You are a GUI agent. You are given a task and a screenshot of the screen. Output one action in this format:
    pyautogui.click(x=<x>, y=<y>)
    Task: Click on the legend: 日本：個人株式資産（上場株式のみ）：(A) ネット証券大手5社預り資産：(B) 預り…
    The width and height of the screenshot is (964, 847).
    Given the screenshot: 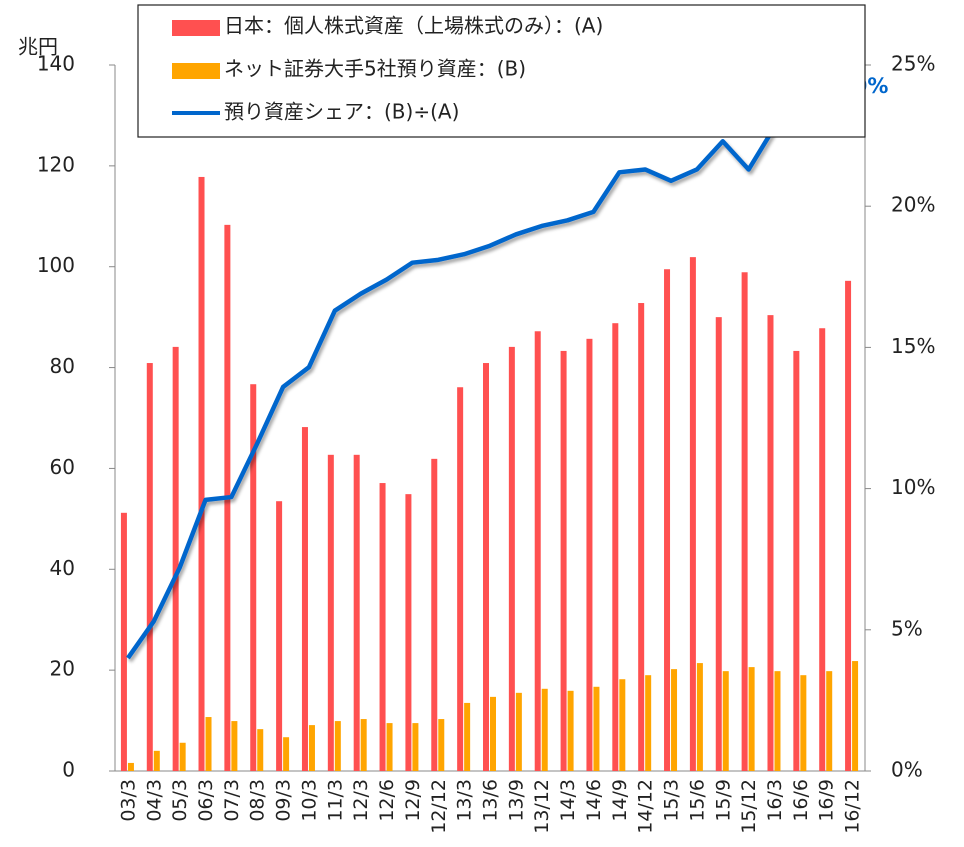 What is the action you would take?
    pyautogui.click(x=501, y=71)
    